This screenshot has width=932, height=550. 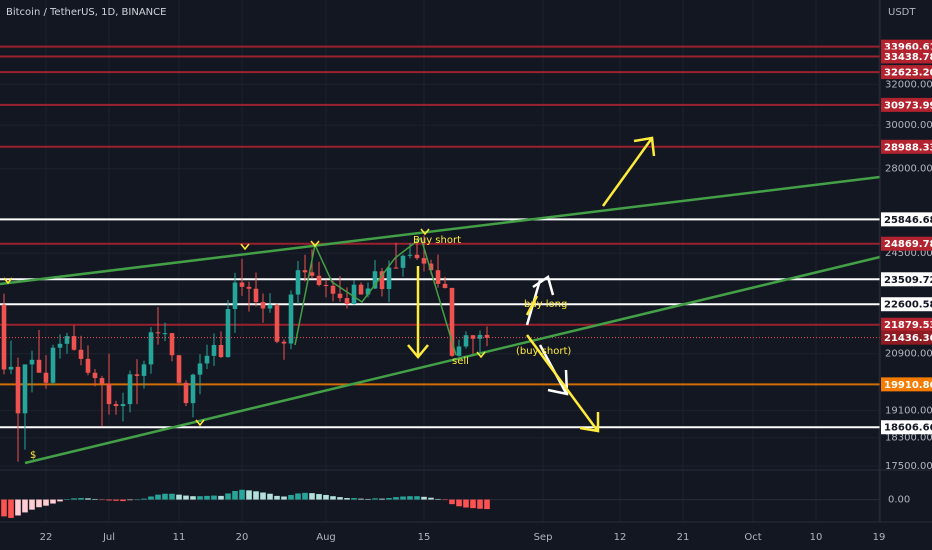 What do you see at coordinates (908, 438) in the screenshot?
I see `y-tick-label: 18300.00` at bounding box center [908, 438].